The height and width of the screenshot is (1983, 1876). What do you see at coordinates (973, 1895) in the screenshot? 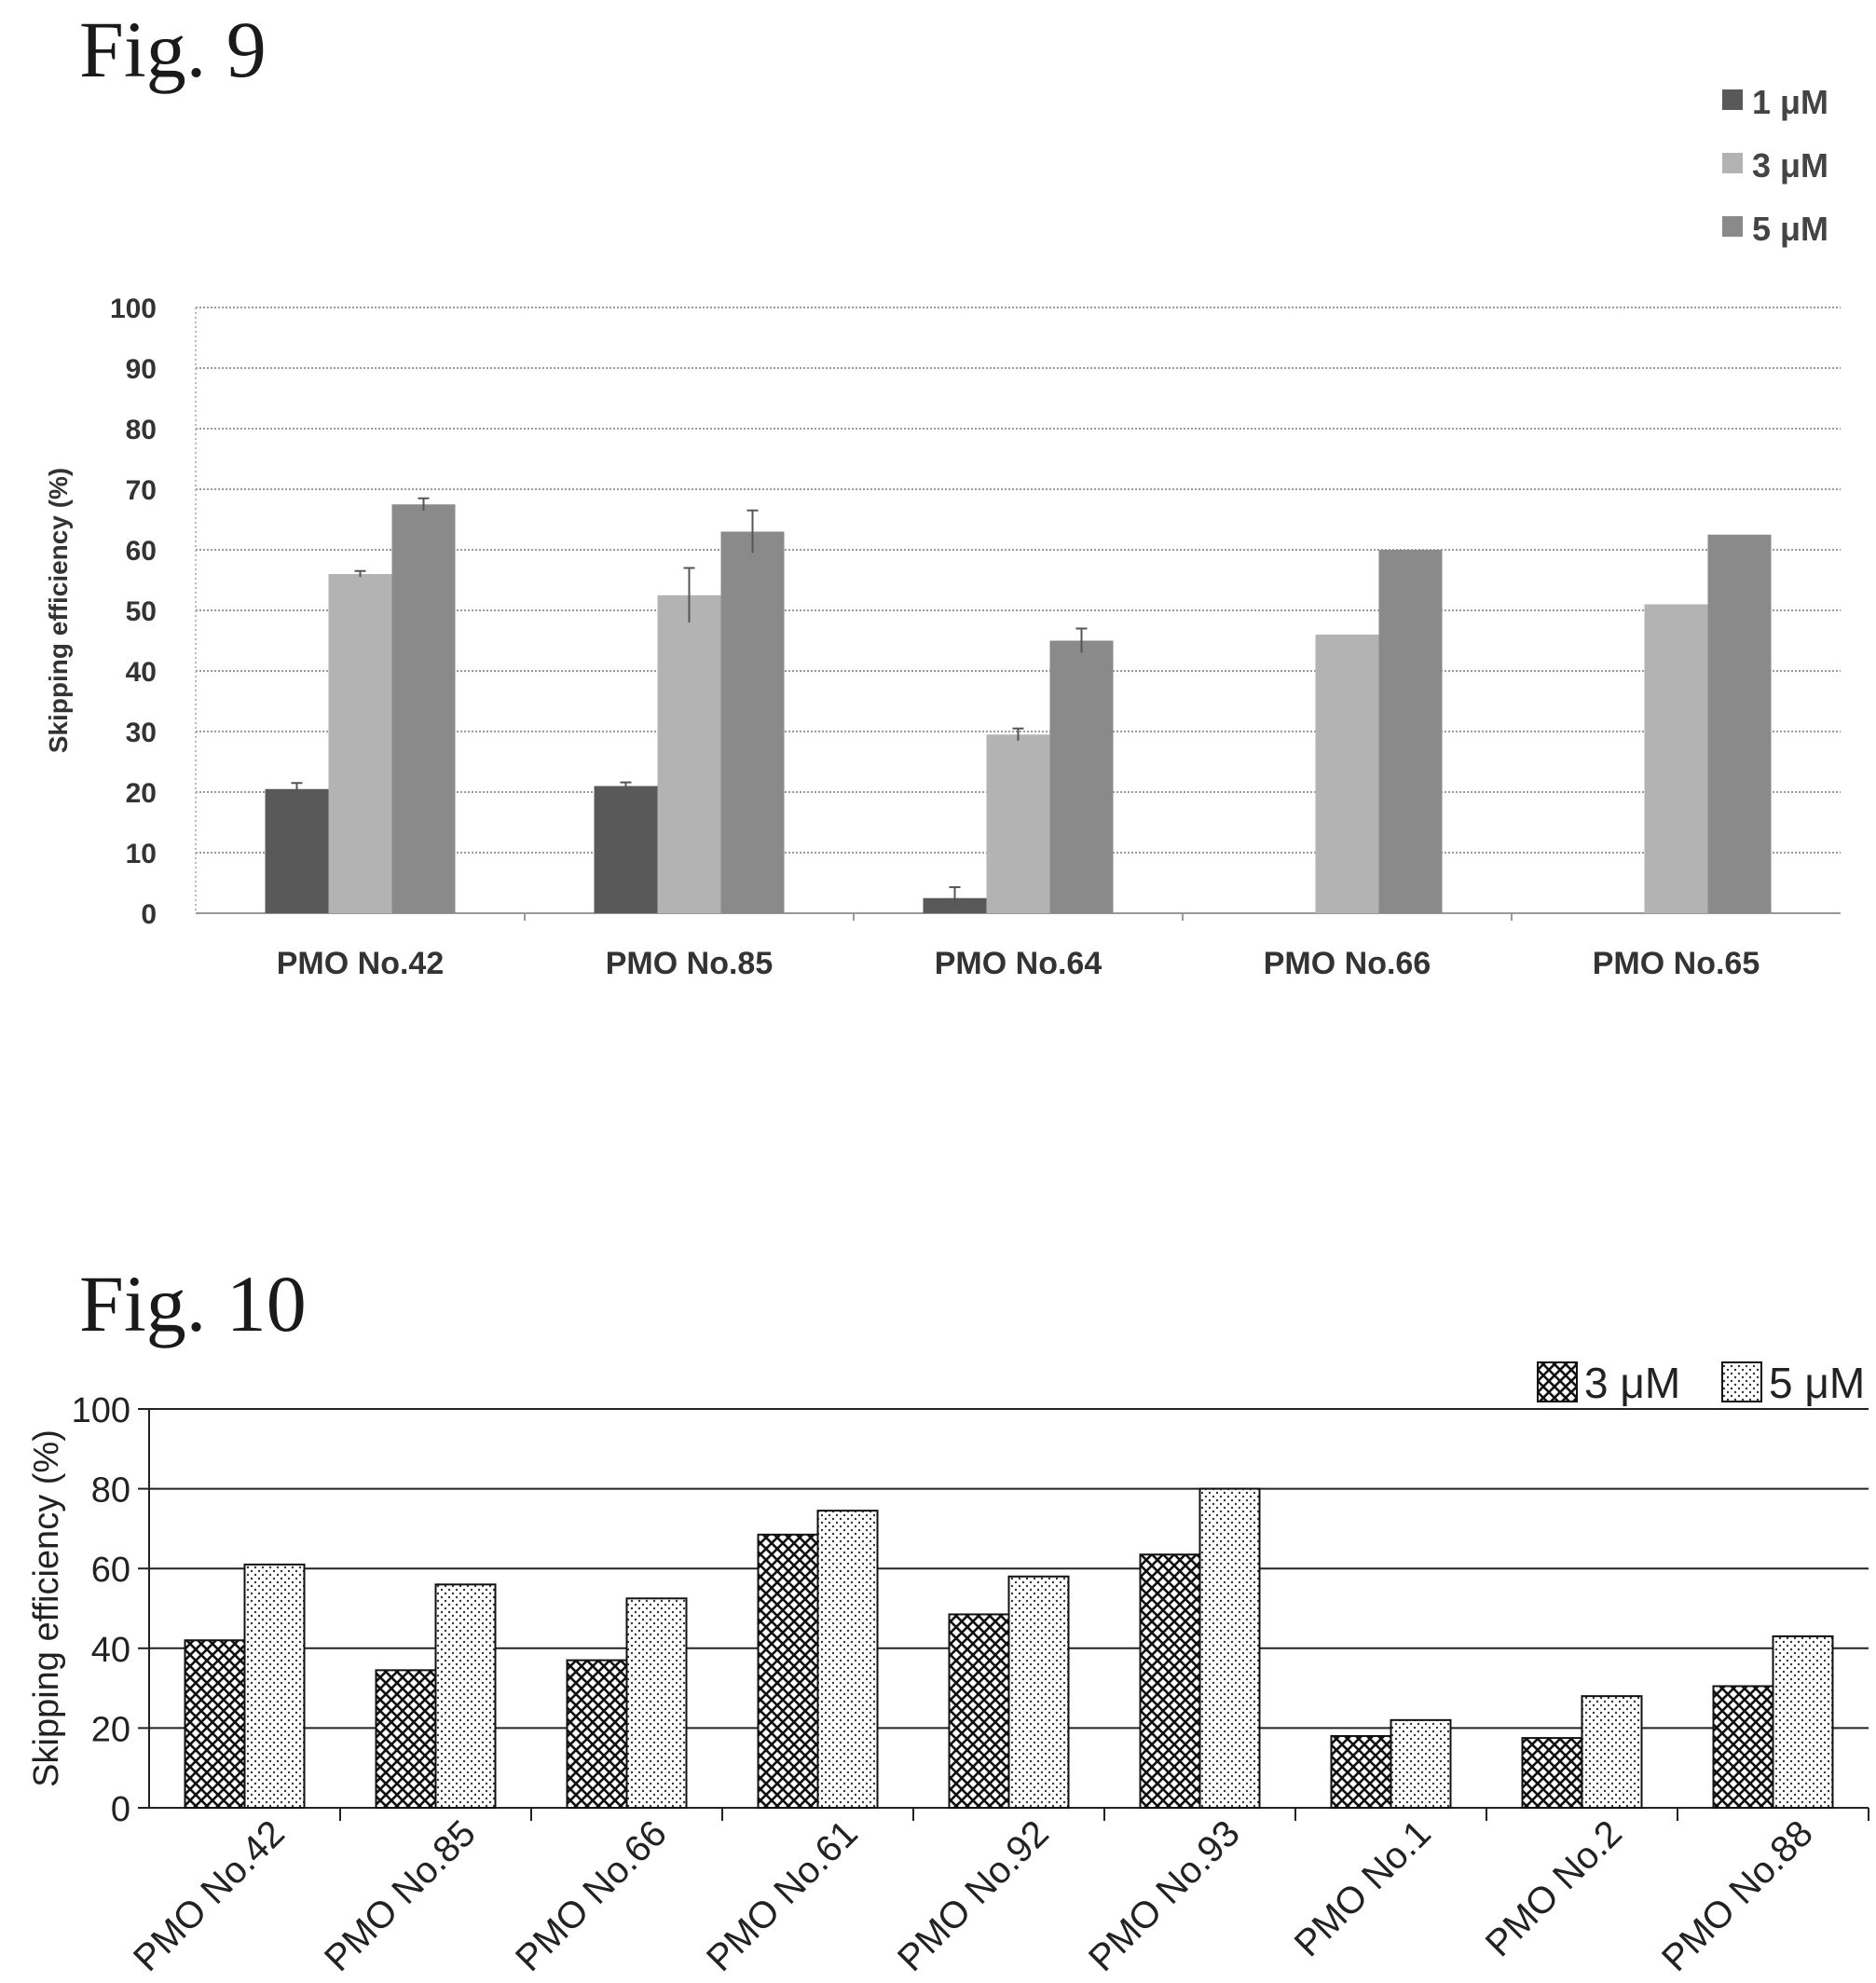
I see `category-label: PMO No.92` at bounding box center [973, 1895].